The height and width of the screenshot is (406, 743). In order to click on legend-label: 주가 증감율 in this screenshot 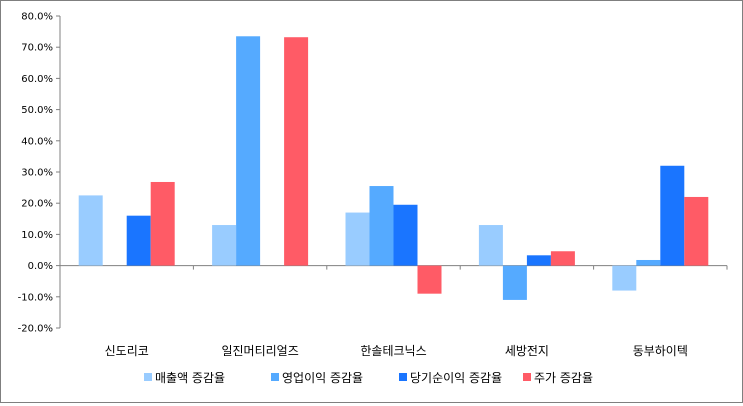, I will do `click(563, 378)`.